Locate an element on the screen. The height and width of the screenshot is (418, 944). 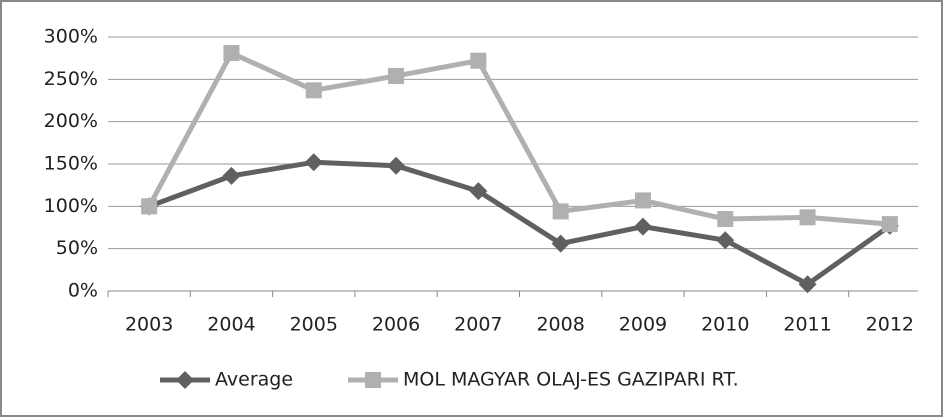
y-tick-label: 200% is located at coordinates (71, 121).